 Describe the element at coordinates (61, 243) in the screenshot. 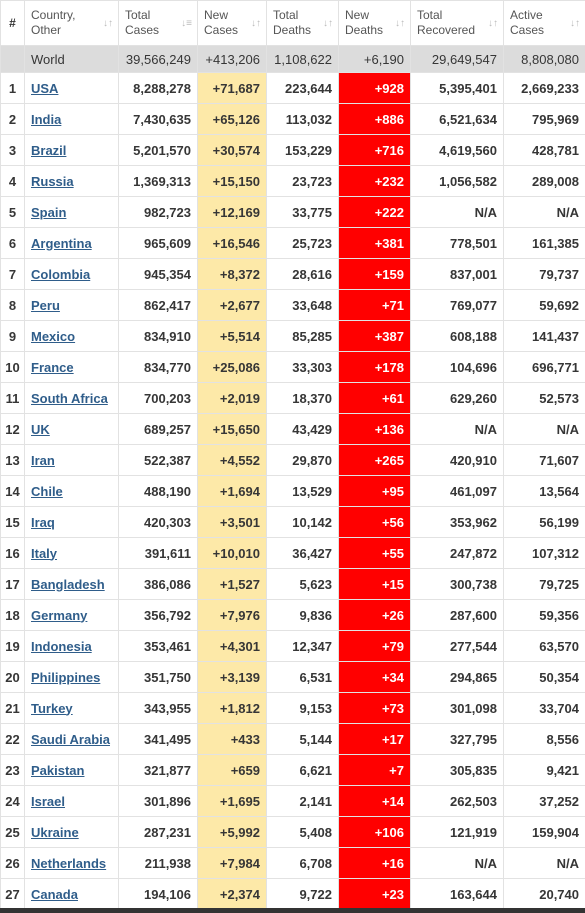

I see `country-link: Argentina` at that location.